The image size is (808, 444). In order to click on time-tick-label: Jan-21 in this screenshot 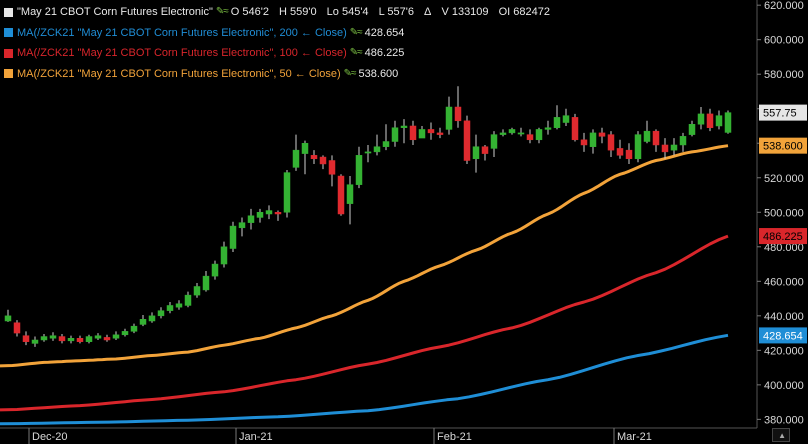, I will do `click(256, 437)`.